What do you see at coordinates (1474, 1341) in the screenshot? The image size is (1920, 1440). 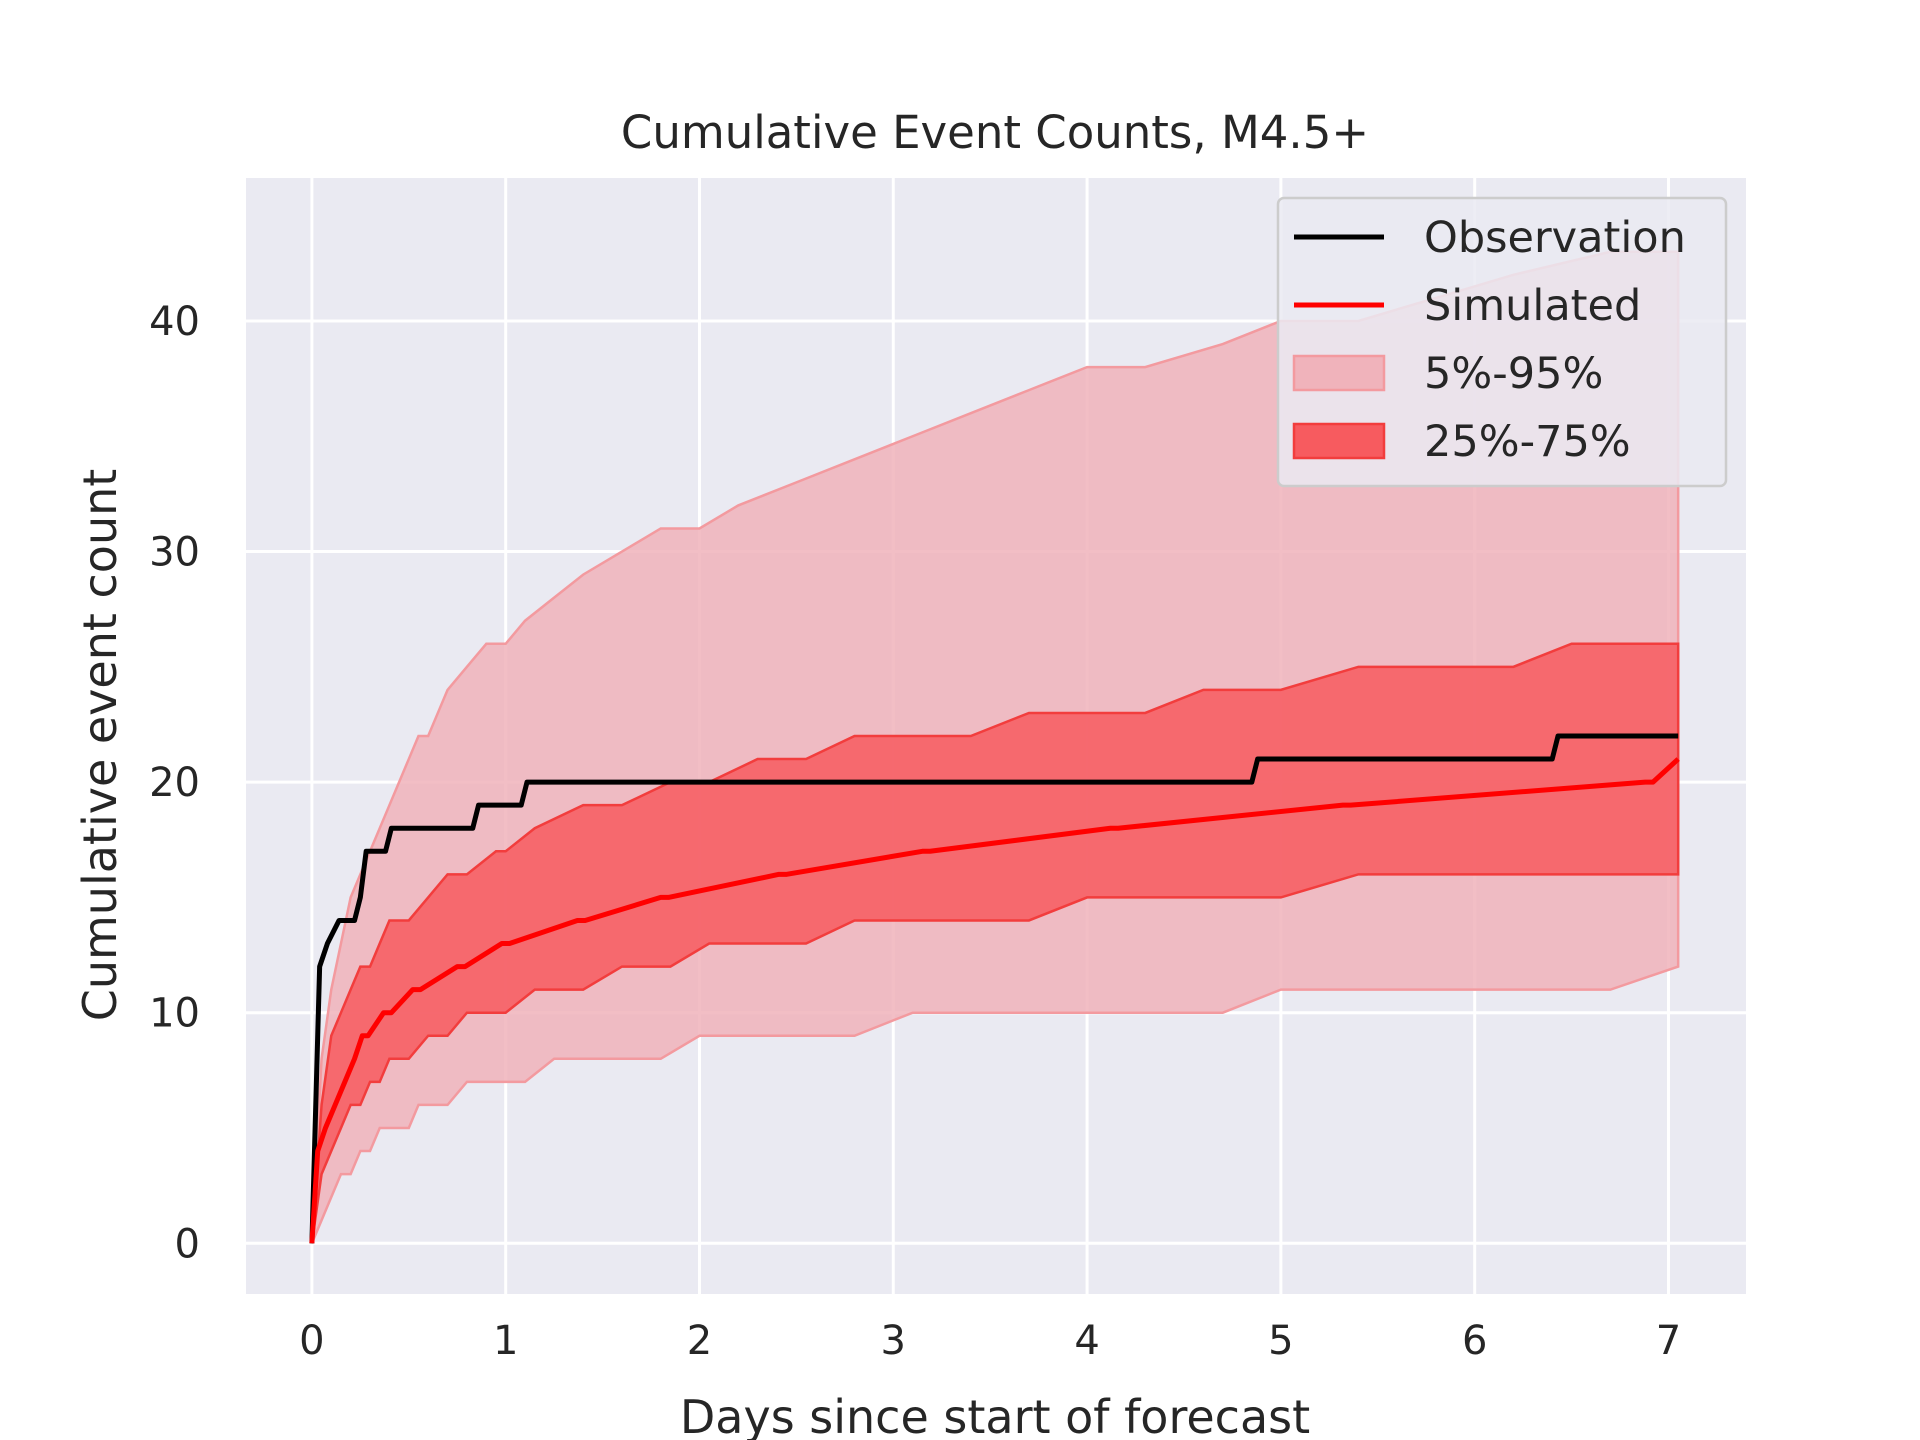 I see `x-tick-label: 6` at bounding box center [1474, 1341].